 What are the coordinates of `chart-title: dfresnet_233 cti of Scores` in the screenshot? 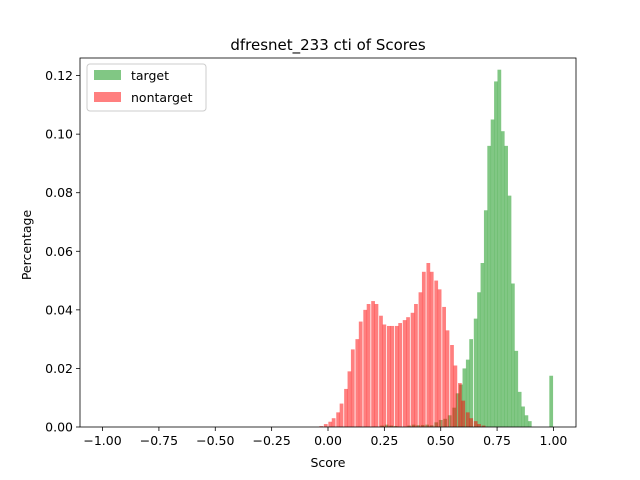 It's located at (328, 45).